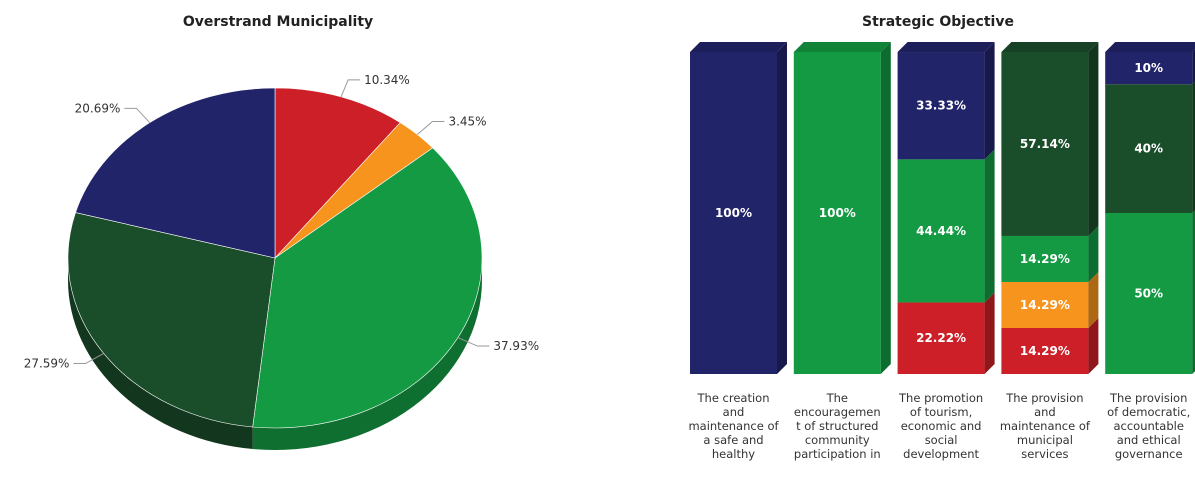 This screenshot has width=1195, height=481. I want to click on pie-label-0: 10.34%, so click(387, 80).